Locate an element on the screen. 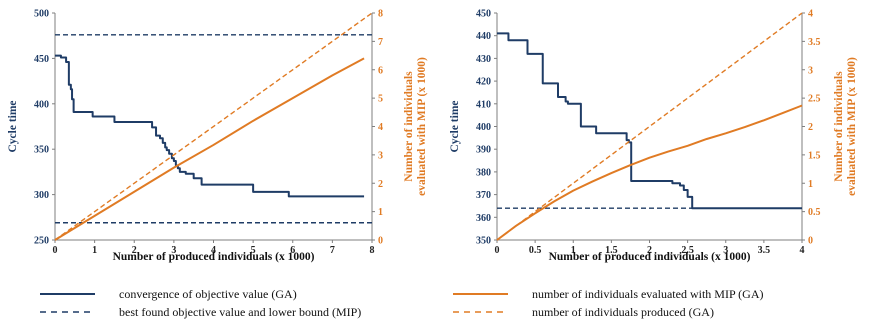 The height and width of the screenshot is (324, 890). y-tick-label: 380 is located at coordinates (483, 172).